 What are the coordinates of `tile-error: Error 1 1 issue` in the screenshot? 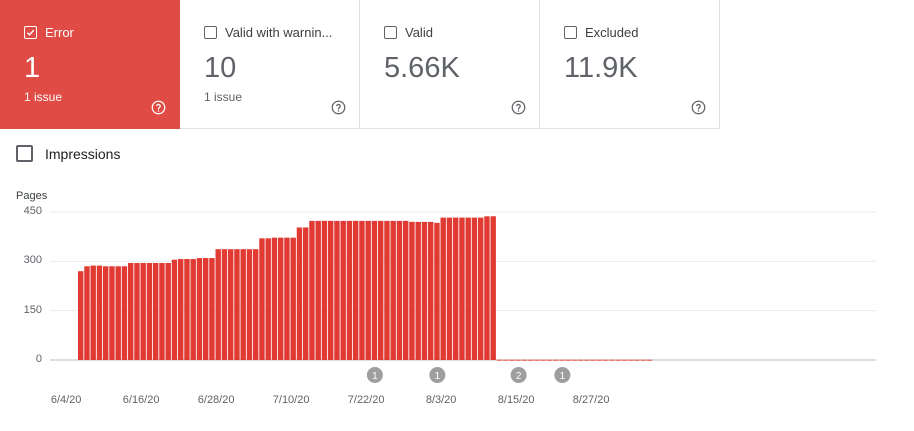 It's located at (90, 64).